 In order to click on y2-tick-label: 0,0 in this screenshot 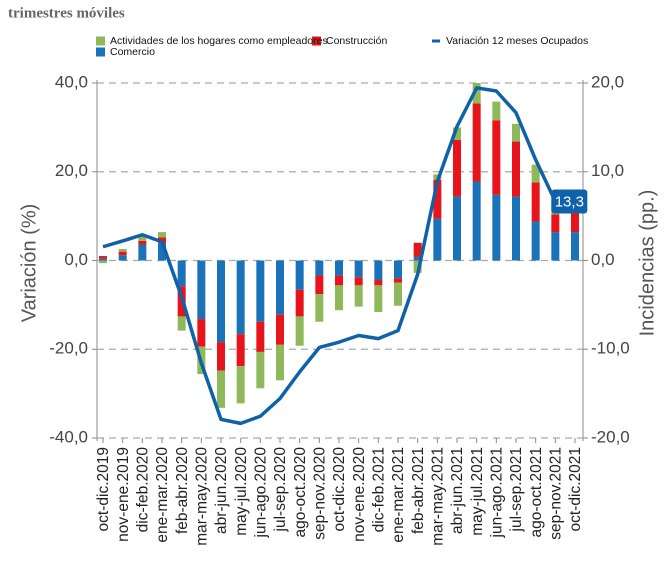, I will do `click(603, 259)`.